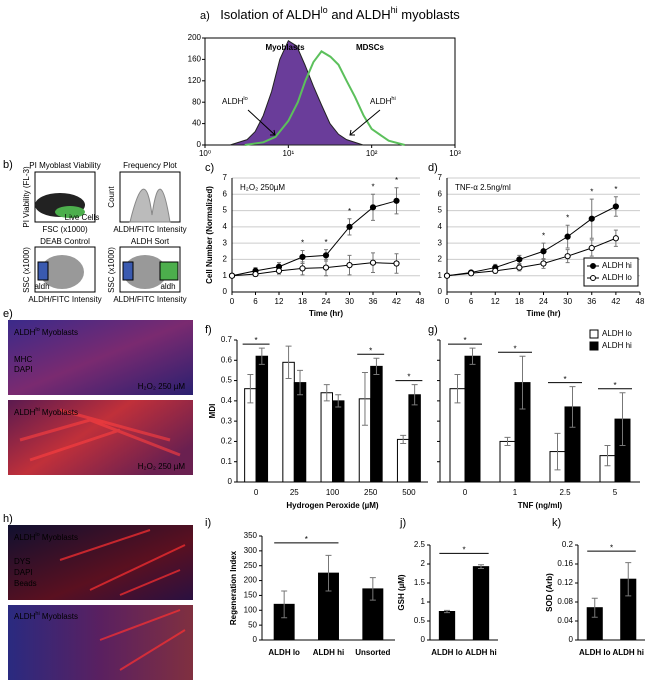 Image resolution: width=662 pixels, height=684 pixels. What do you see at coordinates (556, 523) in the screenshot?
I see `panel-label: k)` at bounding box center [556, 523].